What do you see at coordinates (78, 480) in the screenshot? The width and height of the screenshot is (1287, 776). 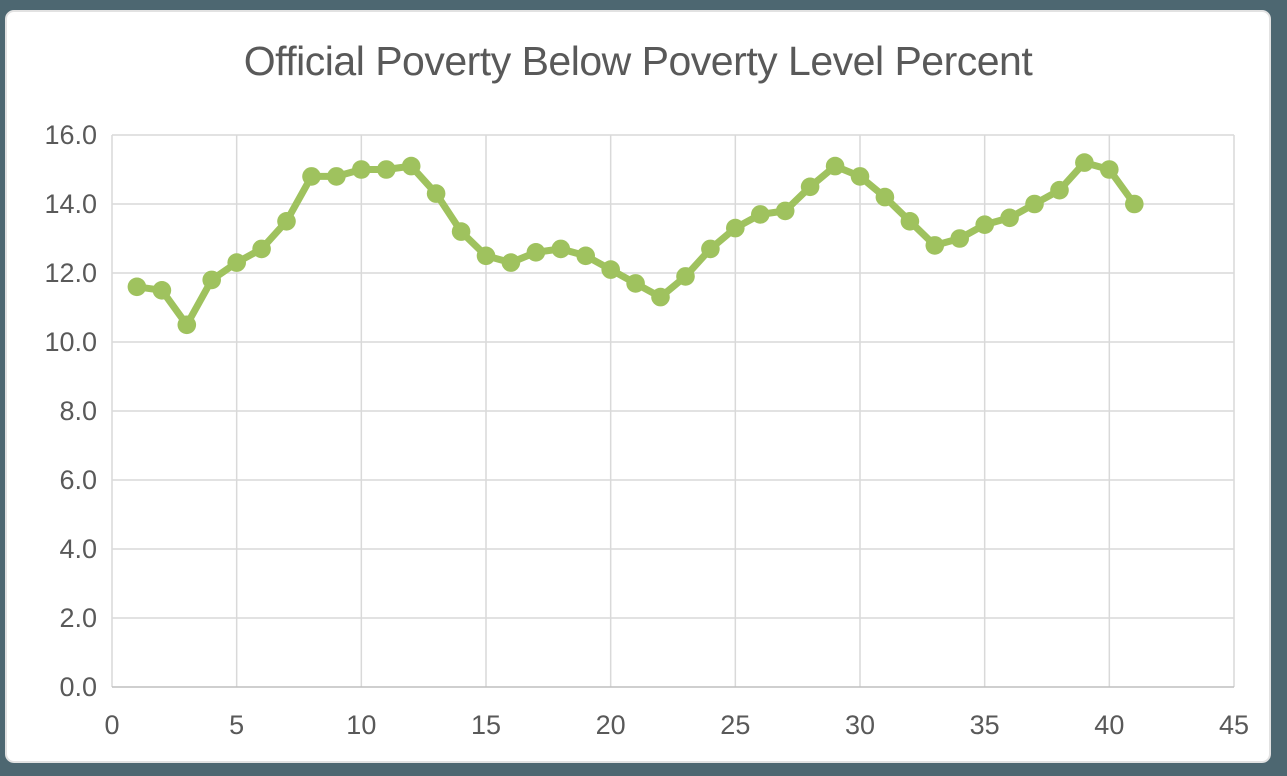 I see `y-axis-tick-label: 6.0` at bounding box center [78, 480].